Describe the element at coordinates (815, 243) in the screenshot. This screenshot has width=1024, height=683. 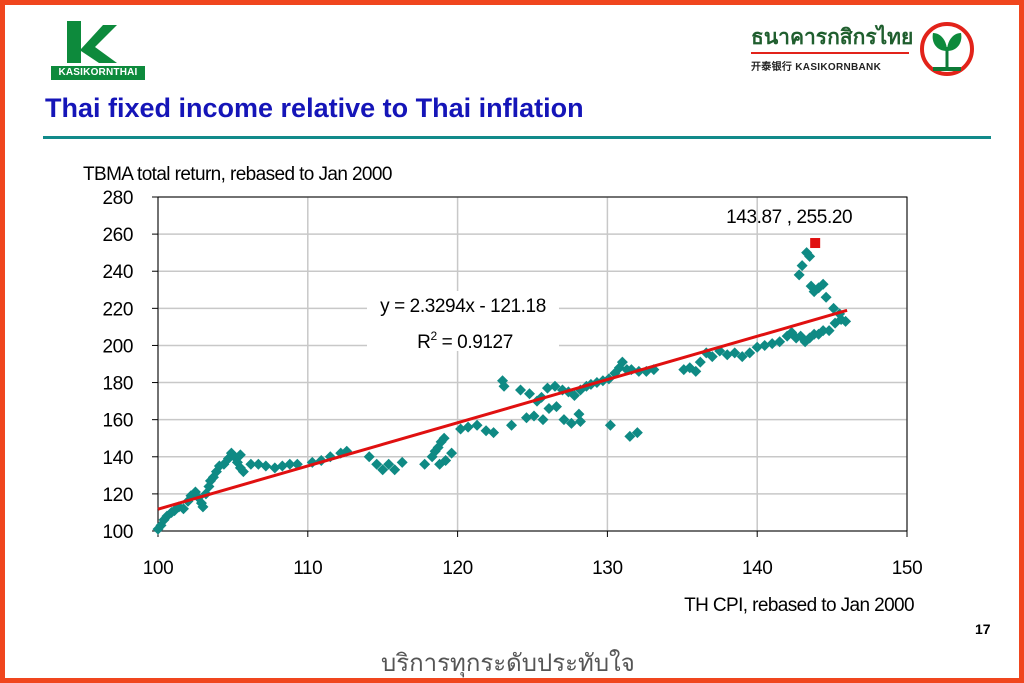
I see `highlight-point` at that location.